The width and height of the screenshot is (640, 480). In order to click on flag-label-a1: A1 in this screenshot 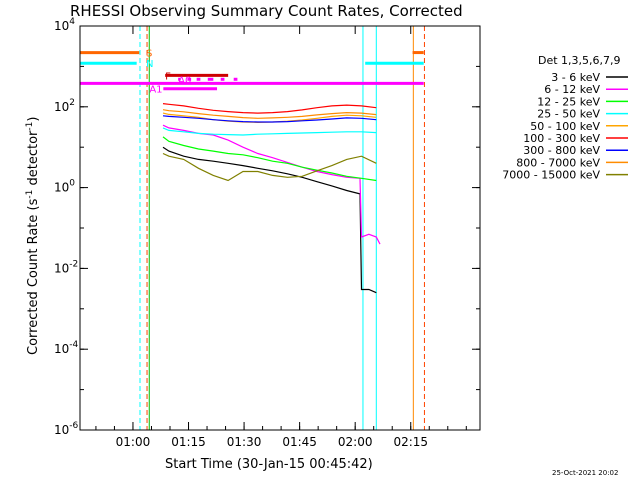, I will do `click(155, 90)`.